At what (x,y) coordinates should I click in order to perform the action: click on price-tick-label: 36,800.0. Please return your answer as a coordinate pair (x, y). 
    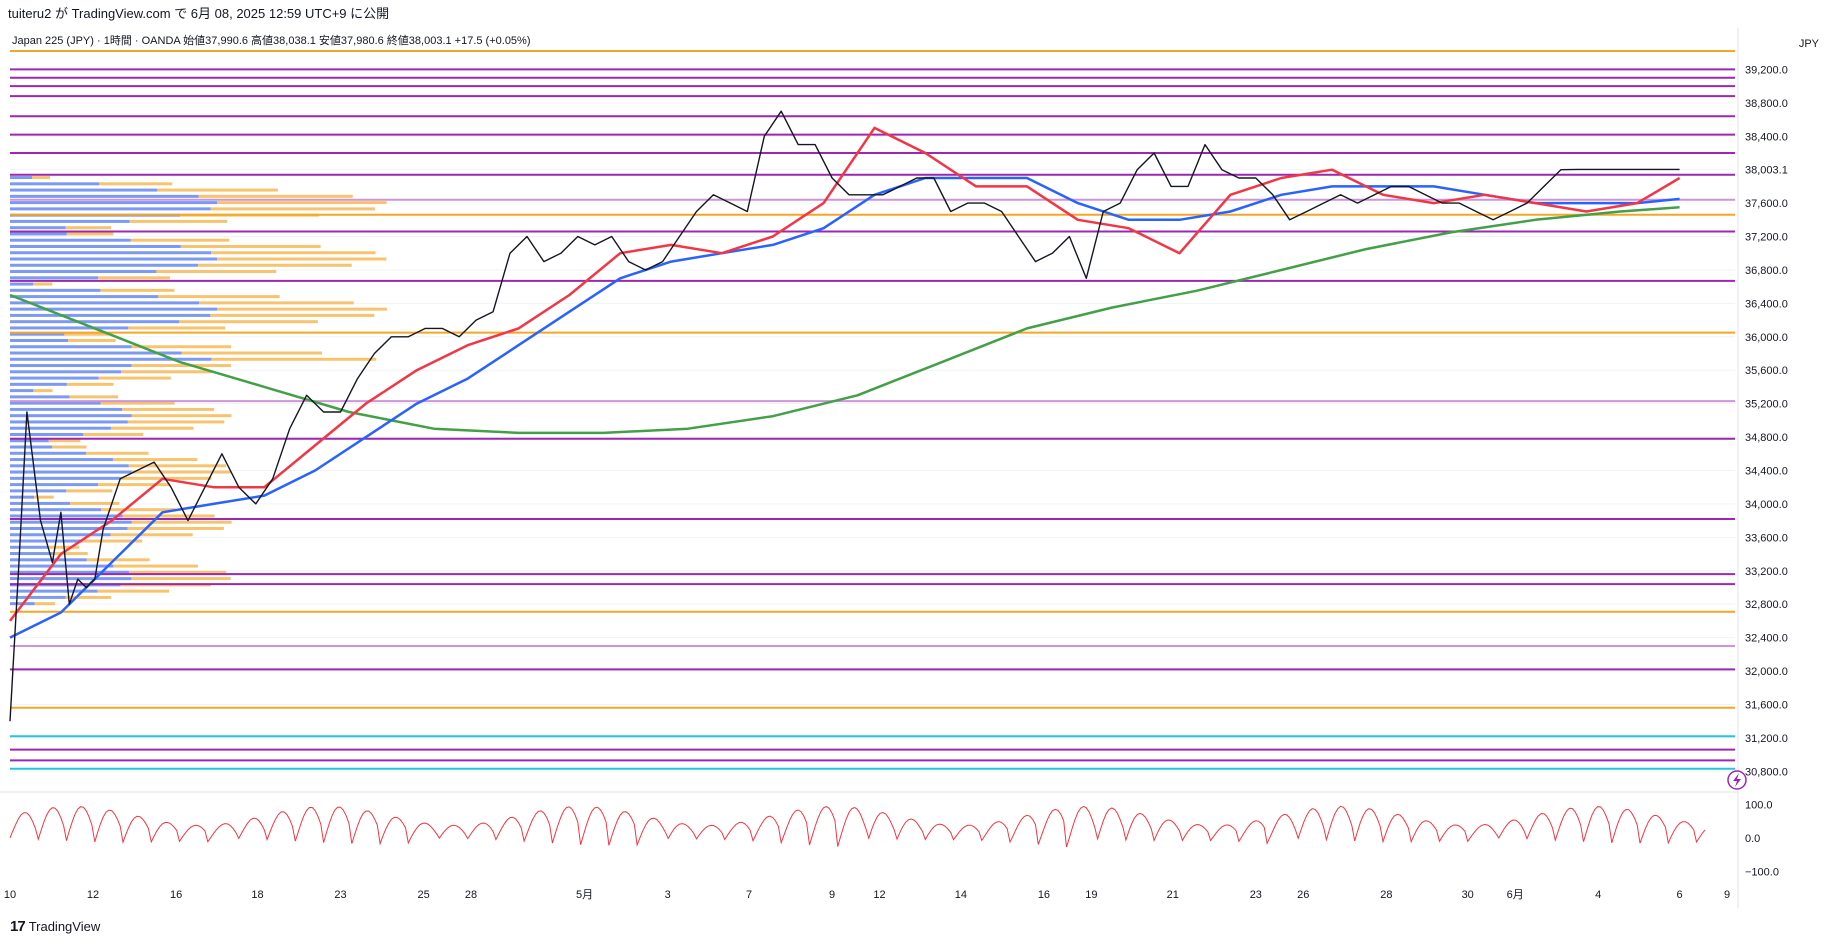
    Looking at the image, I should click on (1766, 271).